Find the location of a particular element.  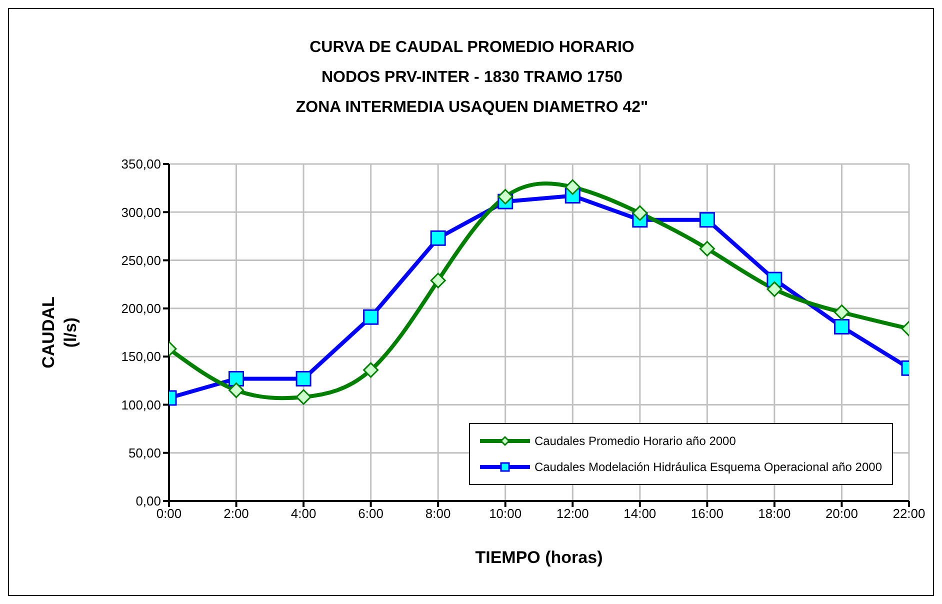

y-tick-label: 150,00 is located at coordinates (141, 356).